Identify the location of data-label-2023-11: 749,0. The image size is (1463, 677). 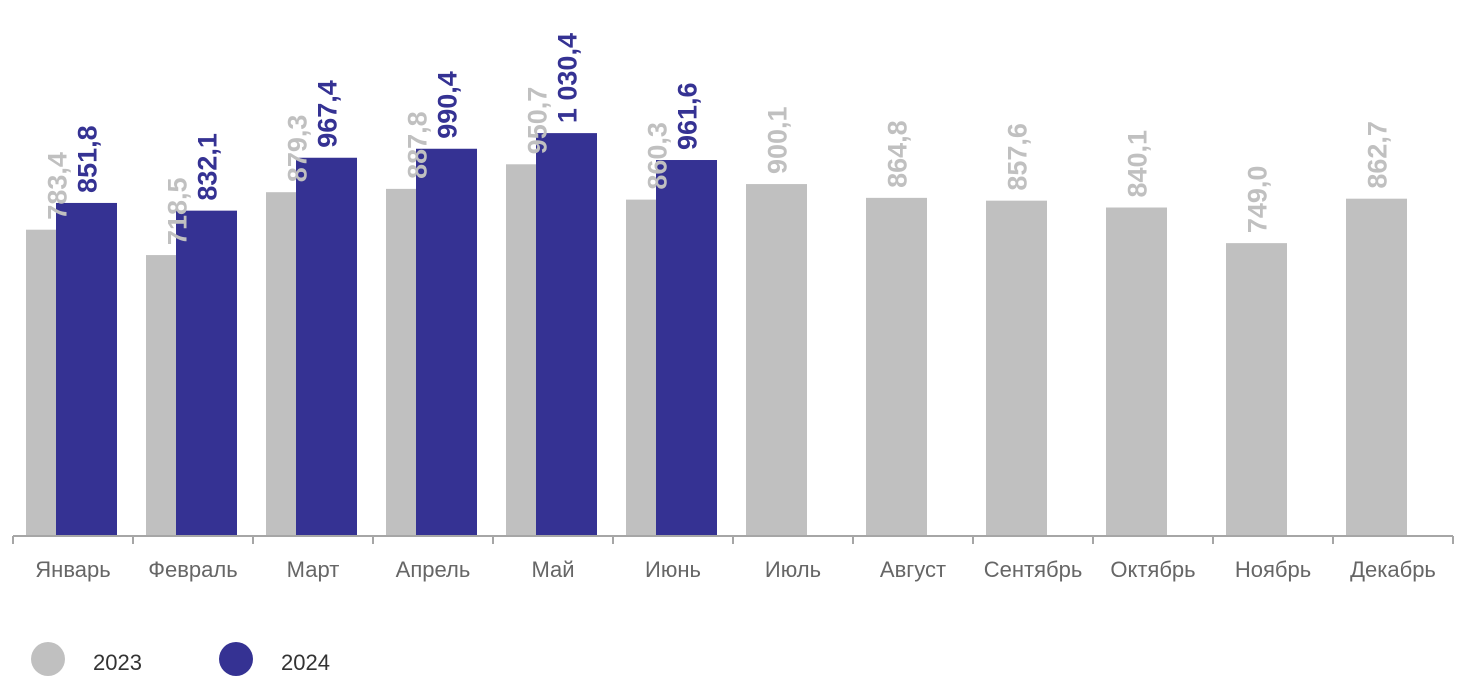
(1258, 200).